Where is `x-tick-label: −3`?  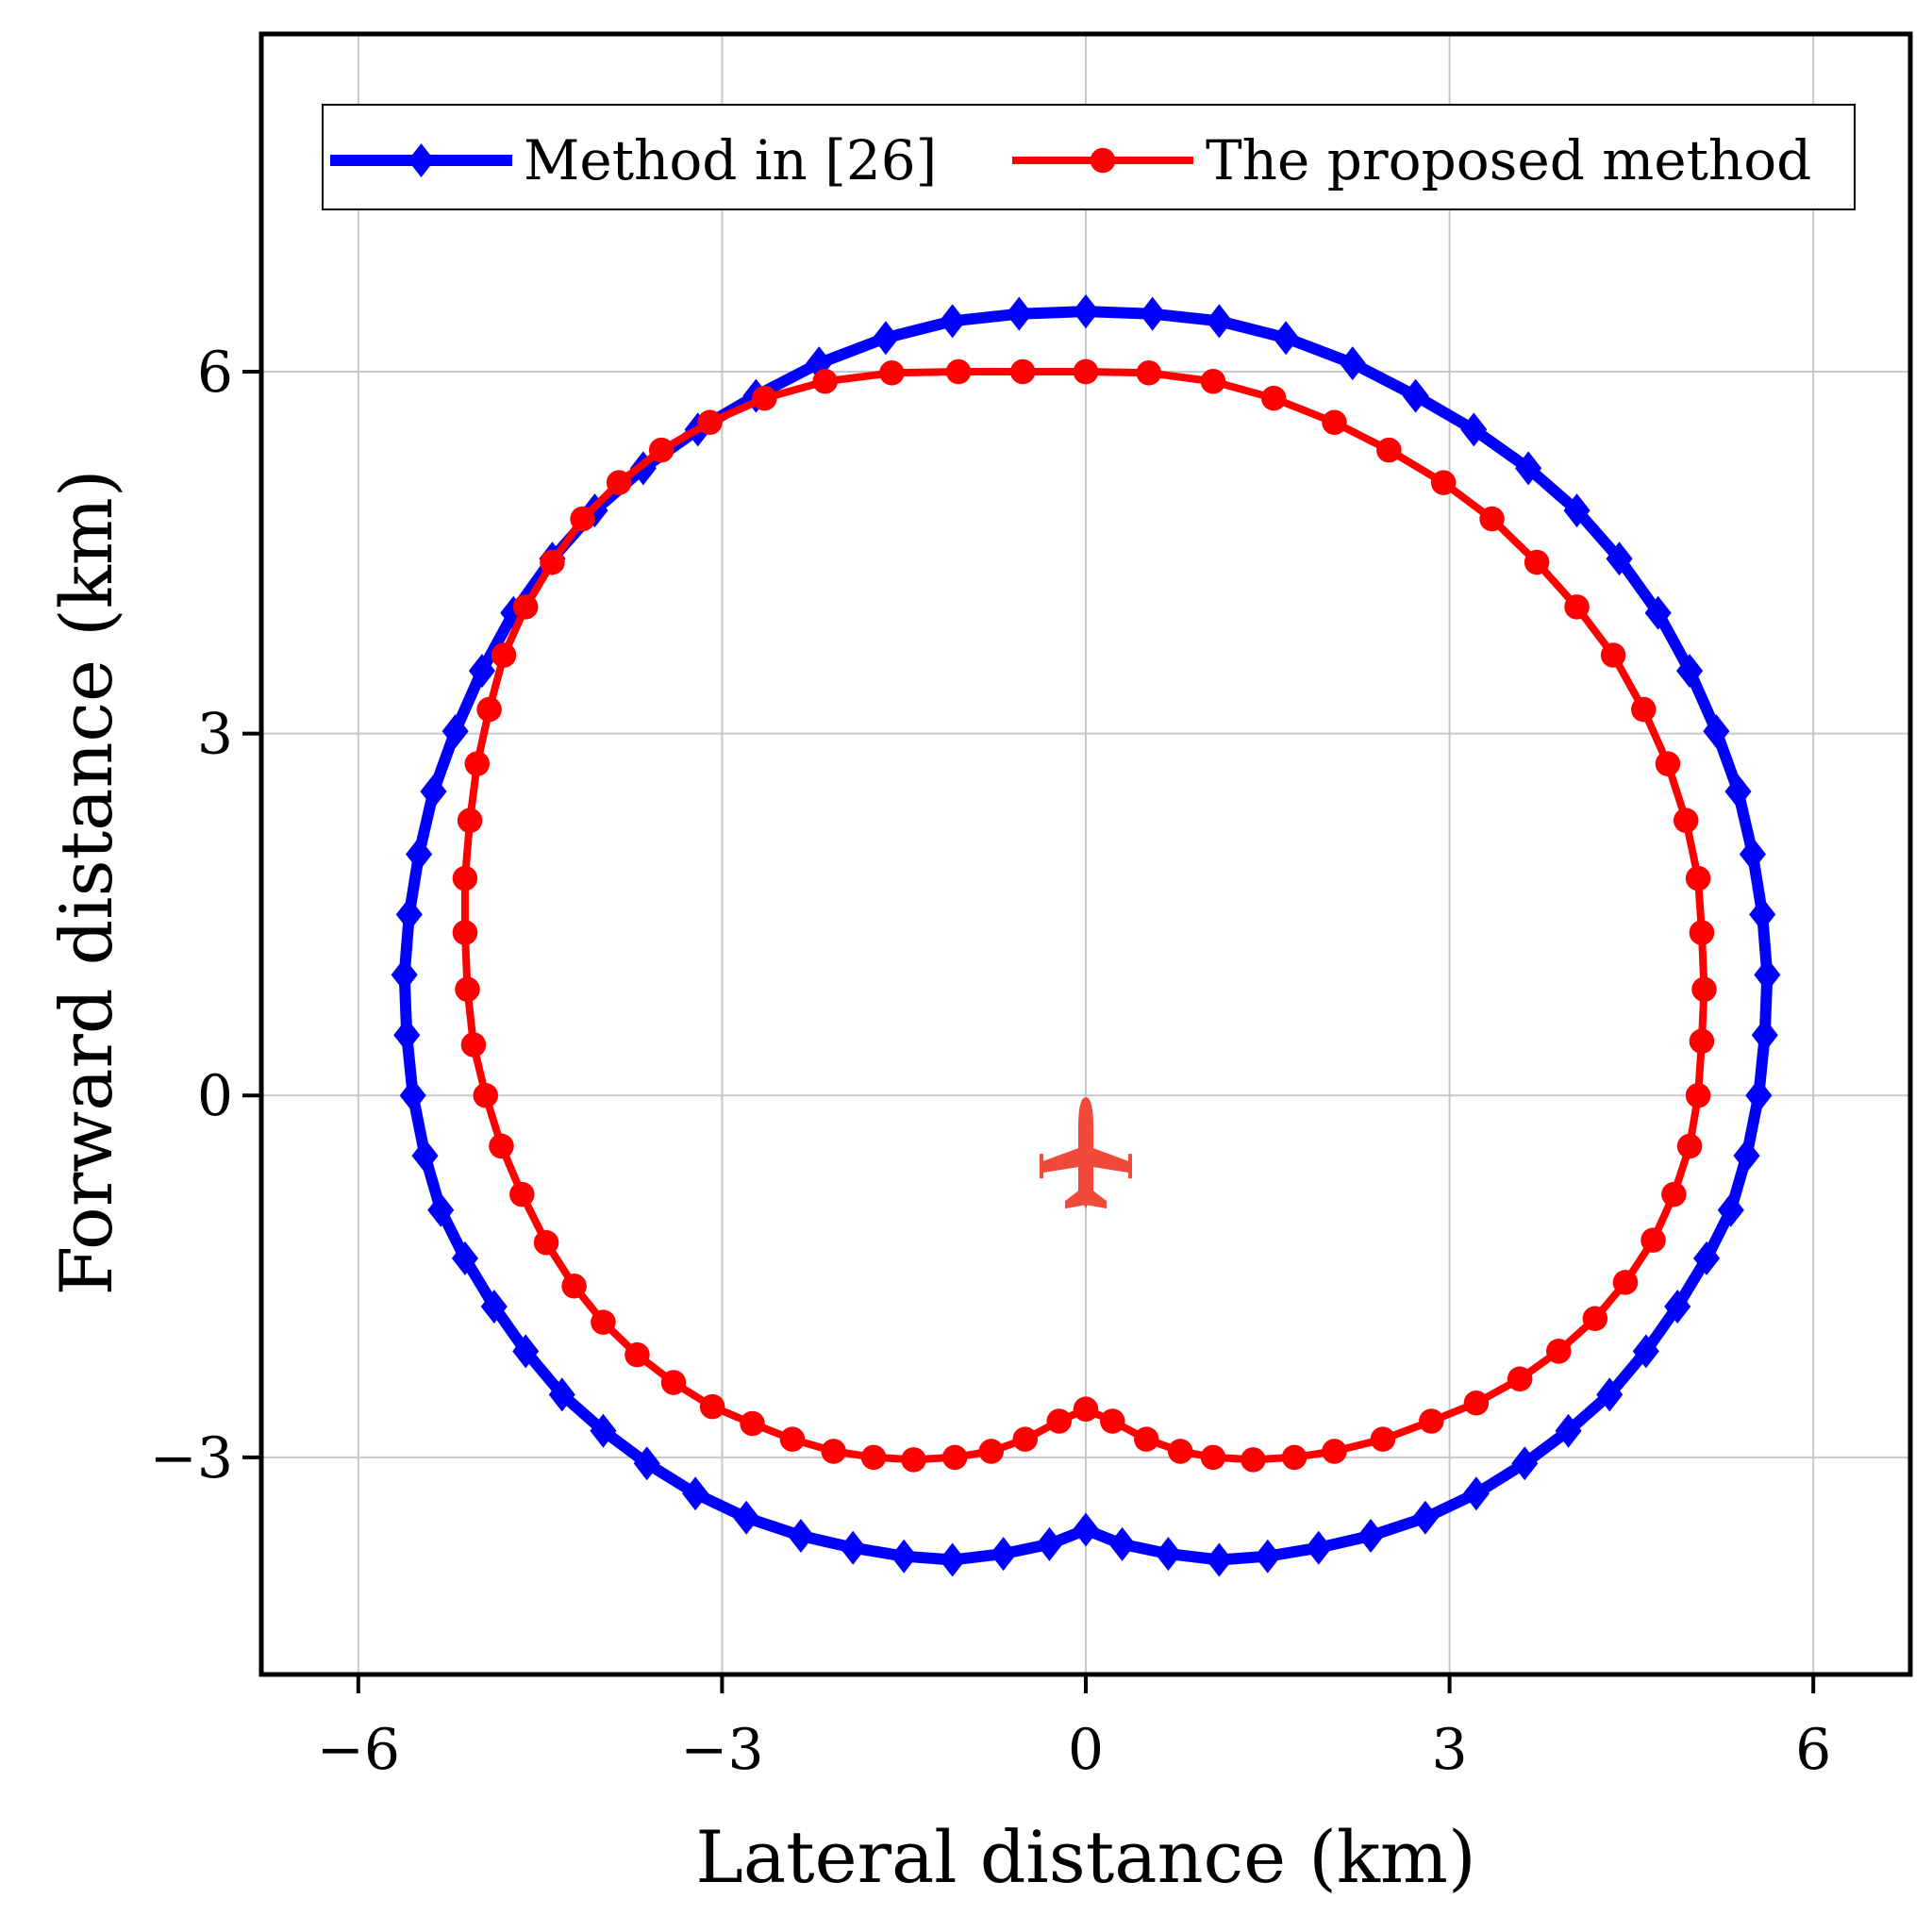 x-tick-label: −3 is located at coordinates (721, 1750).